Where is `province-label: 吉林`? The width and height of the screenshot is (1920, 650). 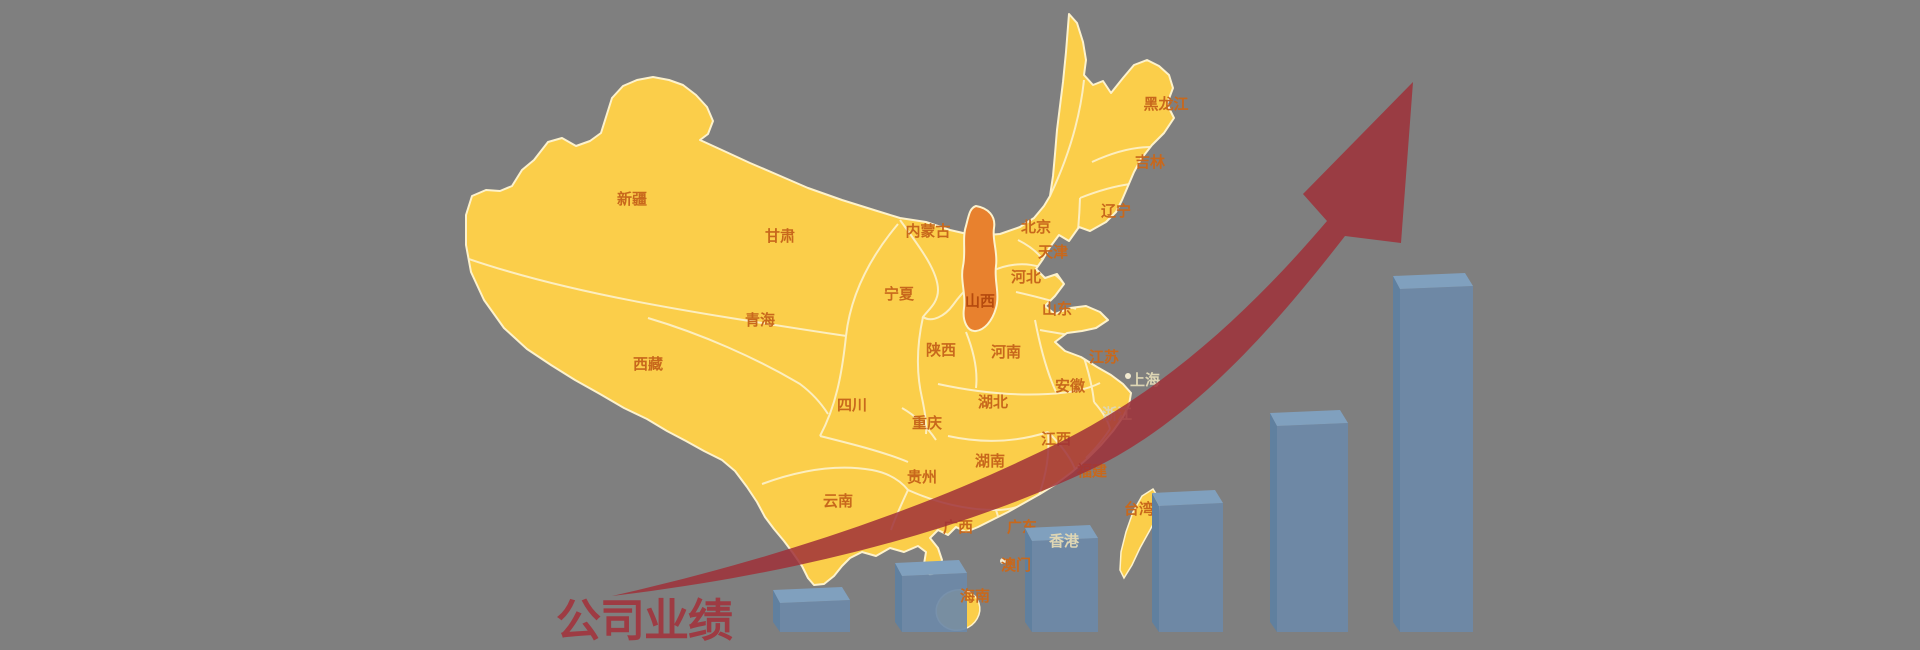 province-label: 吉林 is located at coordinates (1150, 162).